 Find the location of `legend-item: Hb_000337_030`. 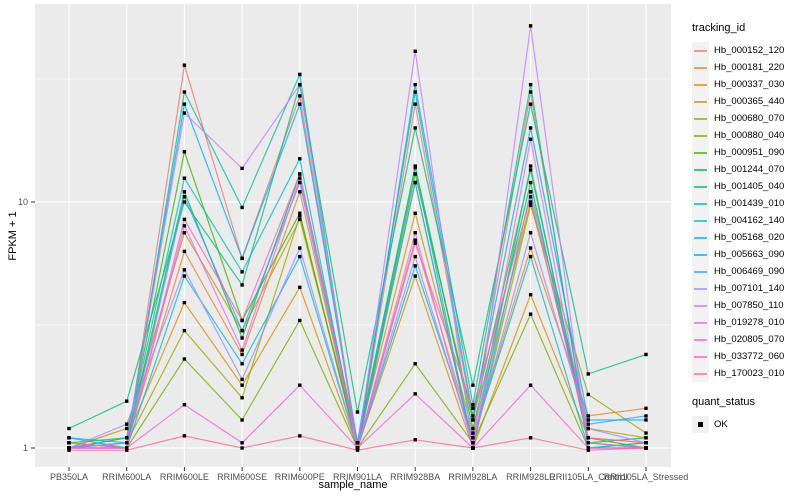

legend-item: Hb_000337_030 is located at coordinates (745, 84).